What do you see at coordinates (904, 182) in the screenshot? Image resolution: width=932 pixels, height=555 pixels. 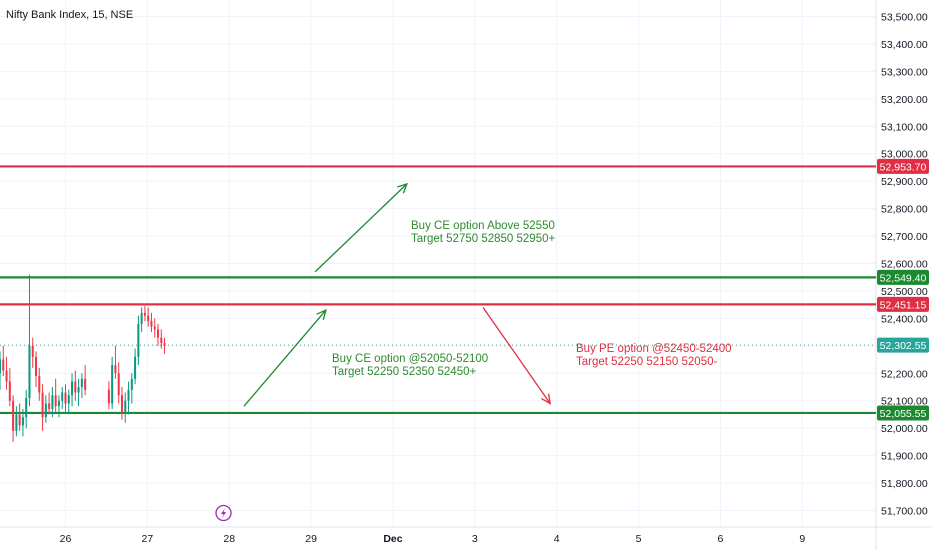 I see `price-tick-label: 52,900.00` at bounding box center [904, 182].